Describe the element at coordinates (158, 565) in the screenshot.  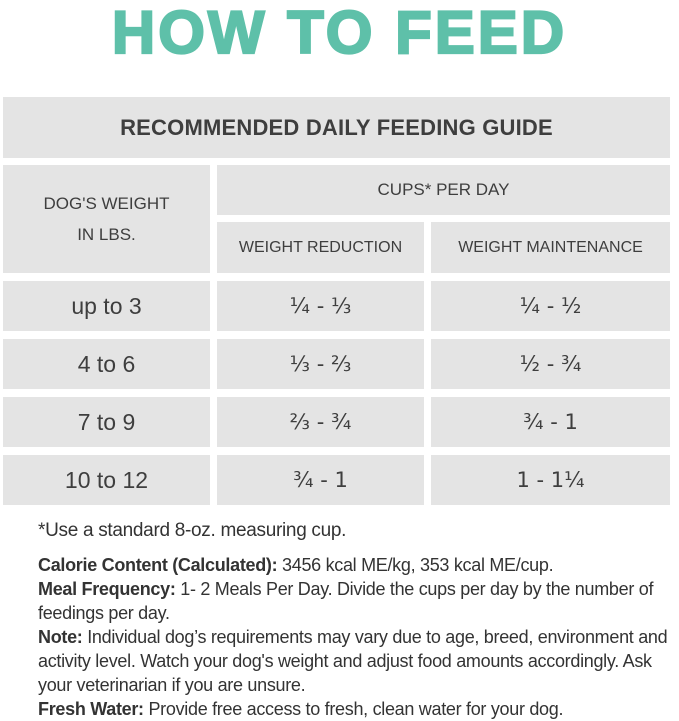
I see `note-label: Calorie Content (Calculated):` at that location.